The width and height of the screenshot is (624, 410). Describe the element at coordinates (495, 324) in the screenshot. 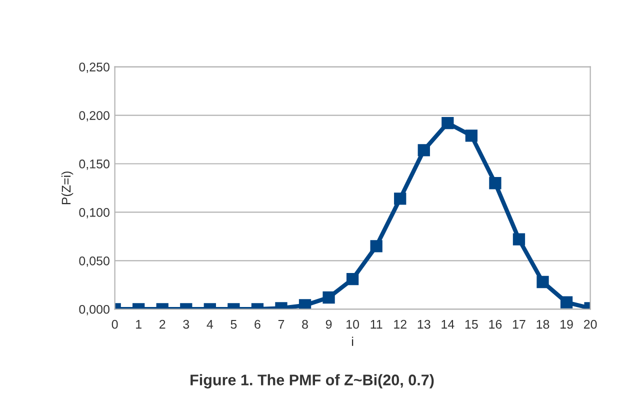

I see `x-tick-label: 16` at that location.